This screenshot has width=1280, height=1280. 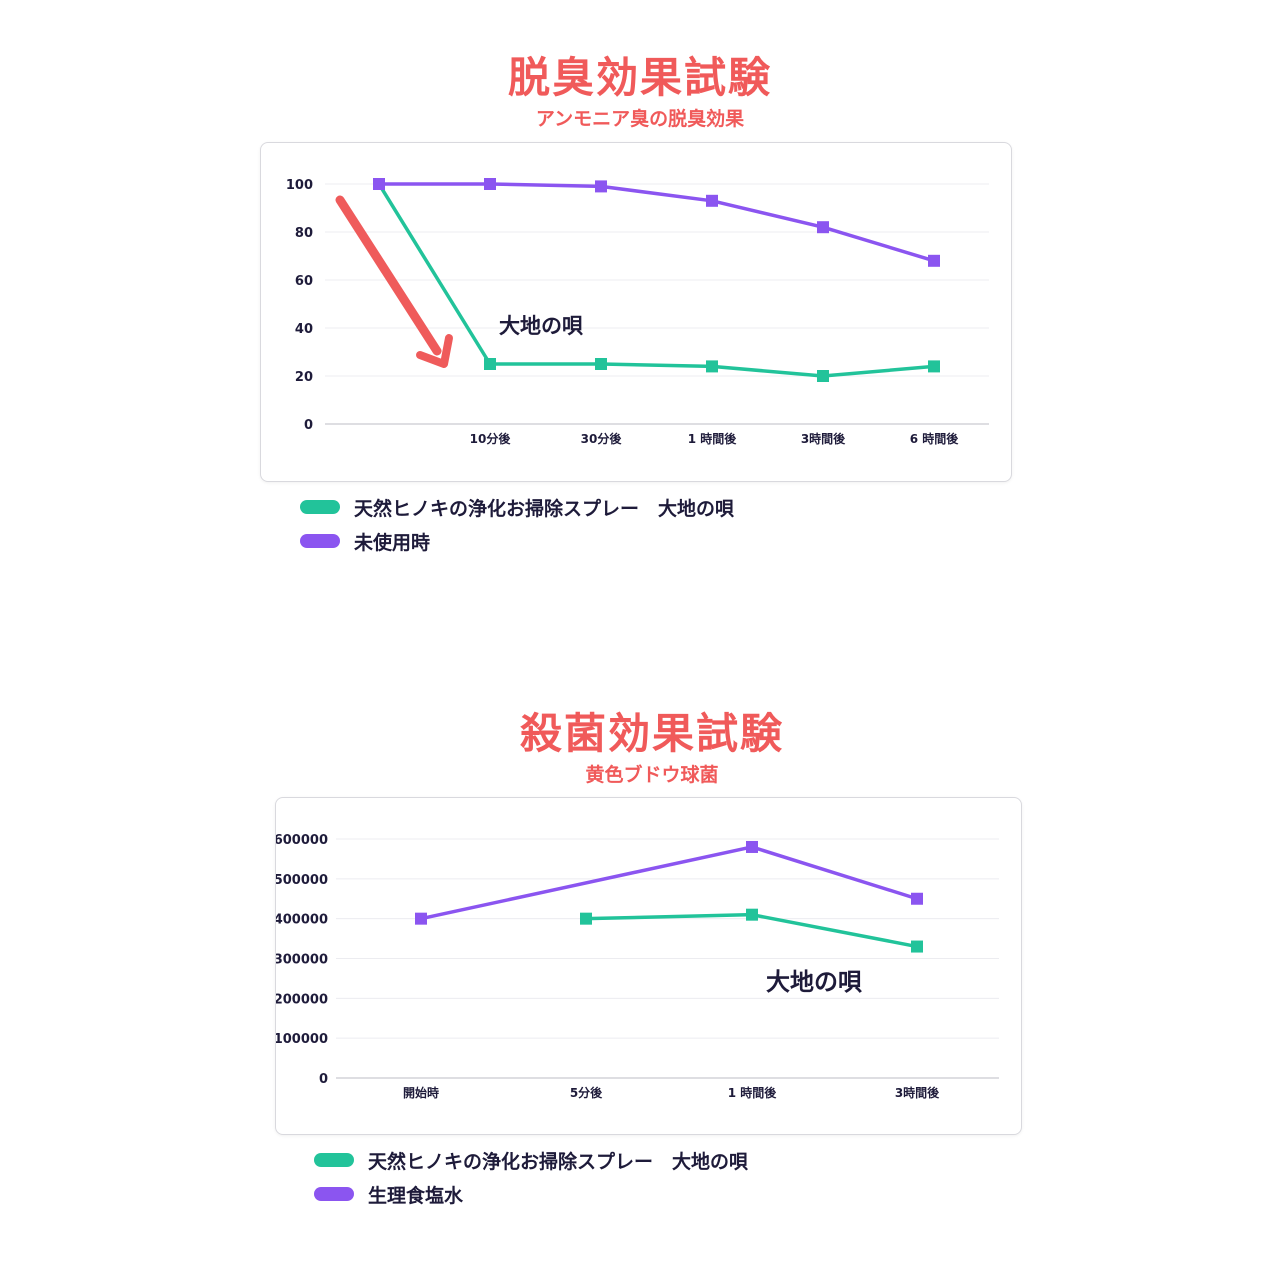 I want to click on y-tick-label: 20, so click(x=304, y=377).